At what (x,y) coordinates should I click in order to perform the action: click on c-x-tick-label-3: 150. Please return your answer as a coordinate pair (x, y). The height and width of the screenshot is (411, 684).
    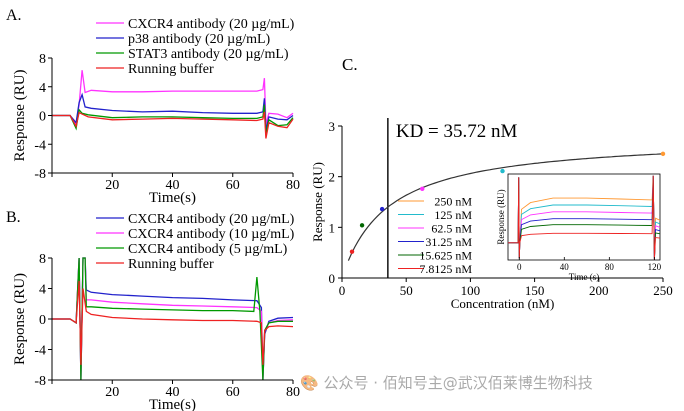
    Looking at the image, I should click on (535, 290).